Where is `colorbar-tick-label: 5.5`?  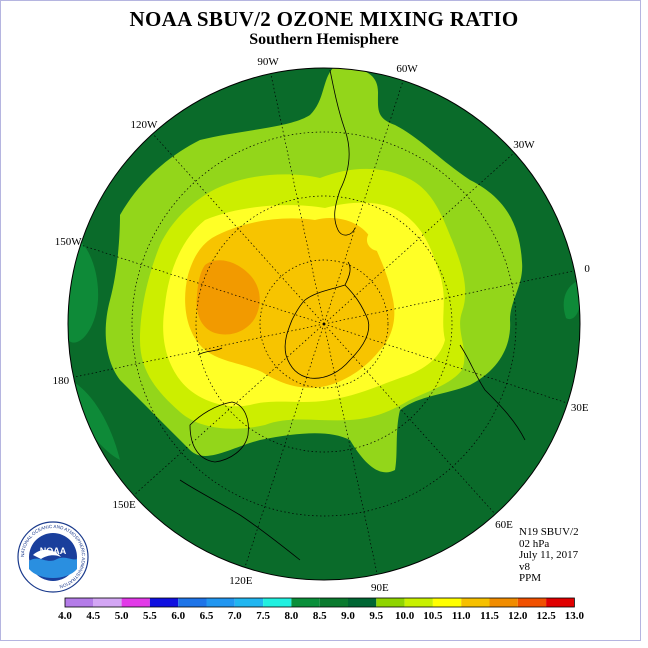
colorbar-tick-label: 5.5 is located at coordinates (150, 616).